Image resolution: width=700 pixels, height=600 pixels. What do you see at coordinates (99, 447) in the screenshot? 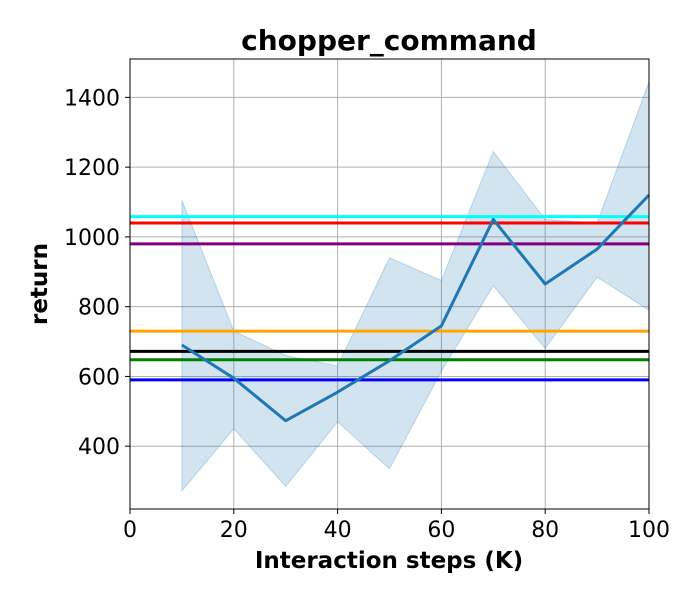
I see `y-tick-label: 400` at bounding box center [99, 447].